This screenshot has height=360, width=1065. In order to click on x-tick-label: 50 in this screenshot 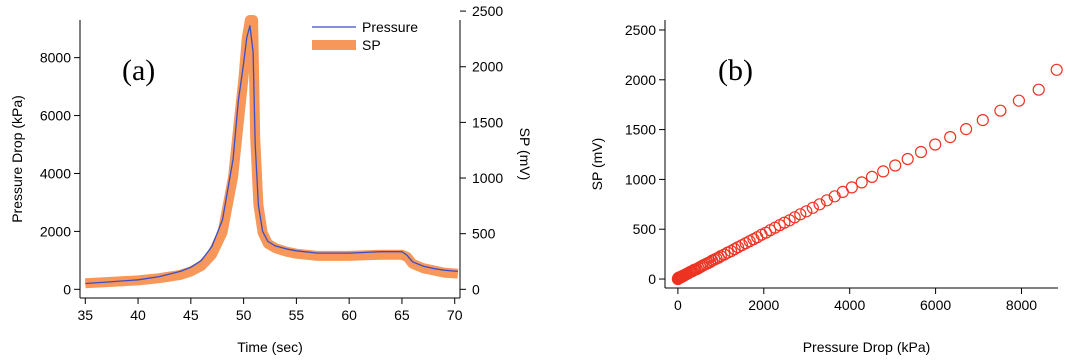, I will do `click(244, 315)`.